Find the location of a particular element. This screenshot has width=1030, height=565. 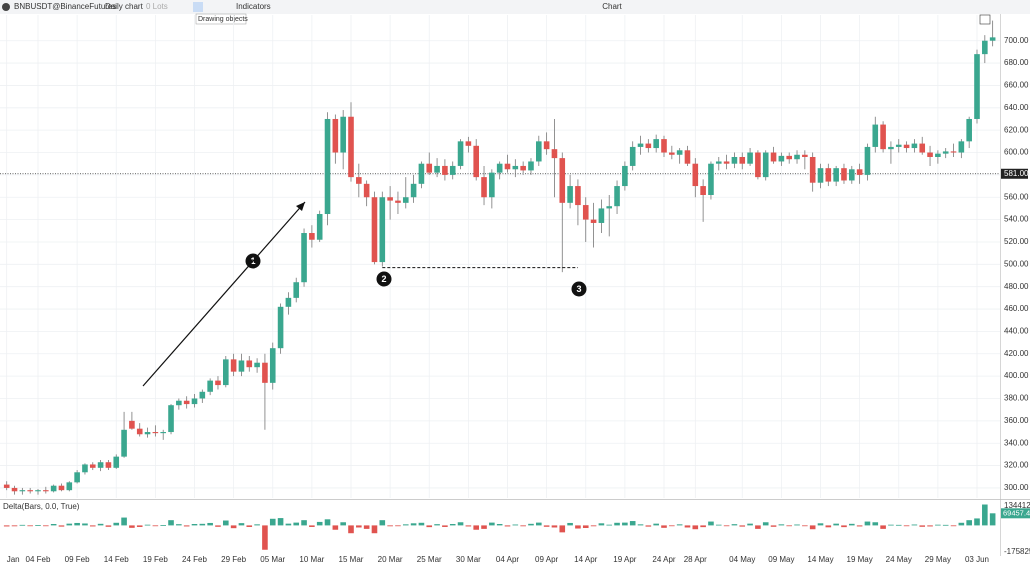

symbol-icon is located at coordinates (6, 7).